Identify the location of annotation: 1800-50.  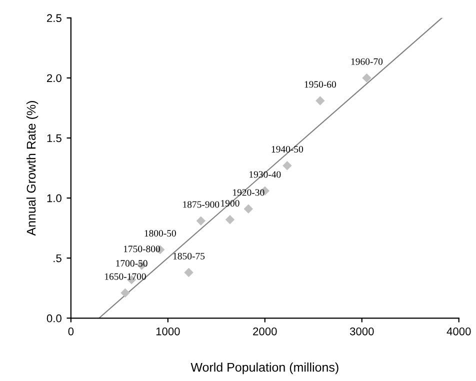
(160, 233).